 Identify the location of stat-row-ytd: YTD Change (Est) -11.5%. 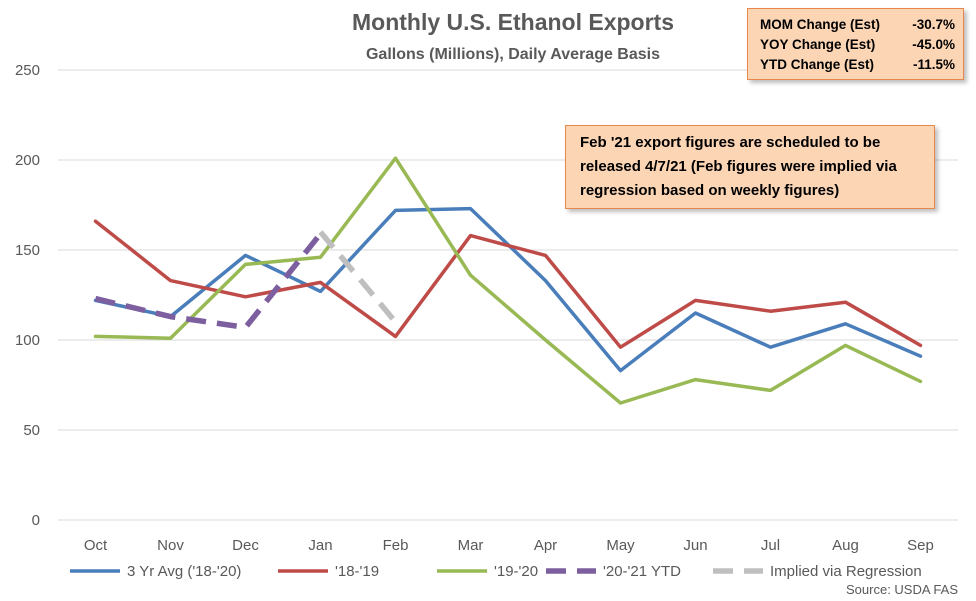
(857, 65).